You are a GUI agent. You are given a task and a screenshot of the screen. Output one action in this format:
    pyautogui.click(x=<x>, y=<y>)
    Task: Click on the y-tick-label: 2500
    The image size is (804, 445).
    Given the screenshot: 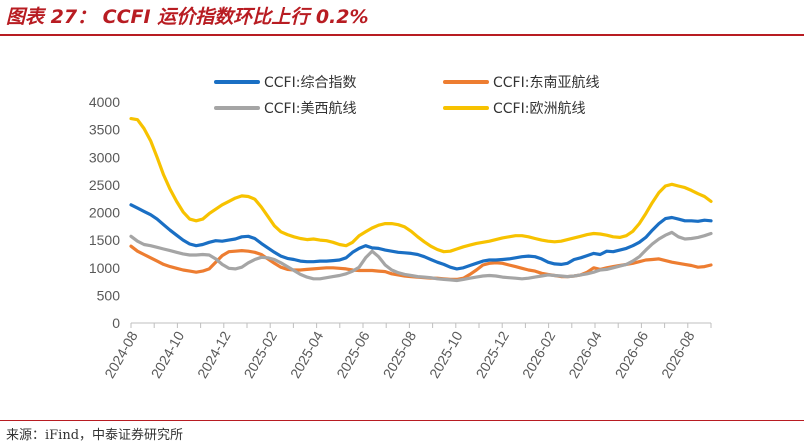 What is the action you would take?
    pyautogui.click(x=104, y=185)
    